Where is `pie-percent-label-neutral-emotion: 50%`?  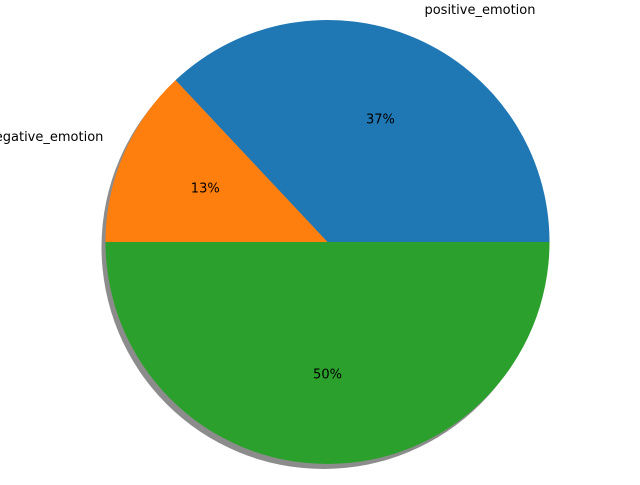 pie-percent-label-neutral-emotion: 50% is located at coordinates (327, 375).